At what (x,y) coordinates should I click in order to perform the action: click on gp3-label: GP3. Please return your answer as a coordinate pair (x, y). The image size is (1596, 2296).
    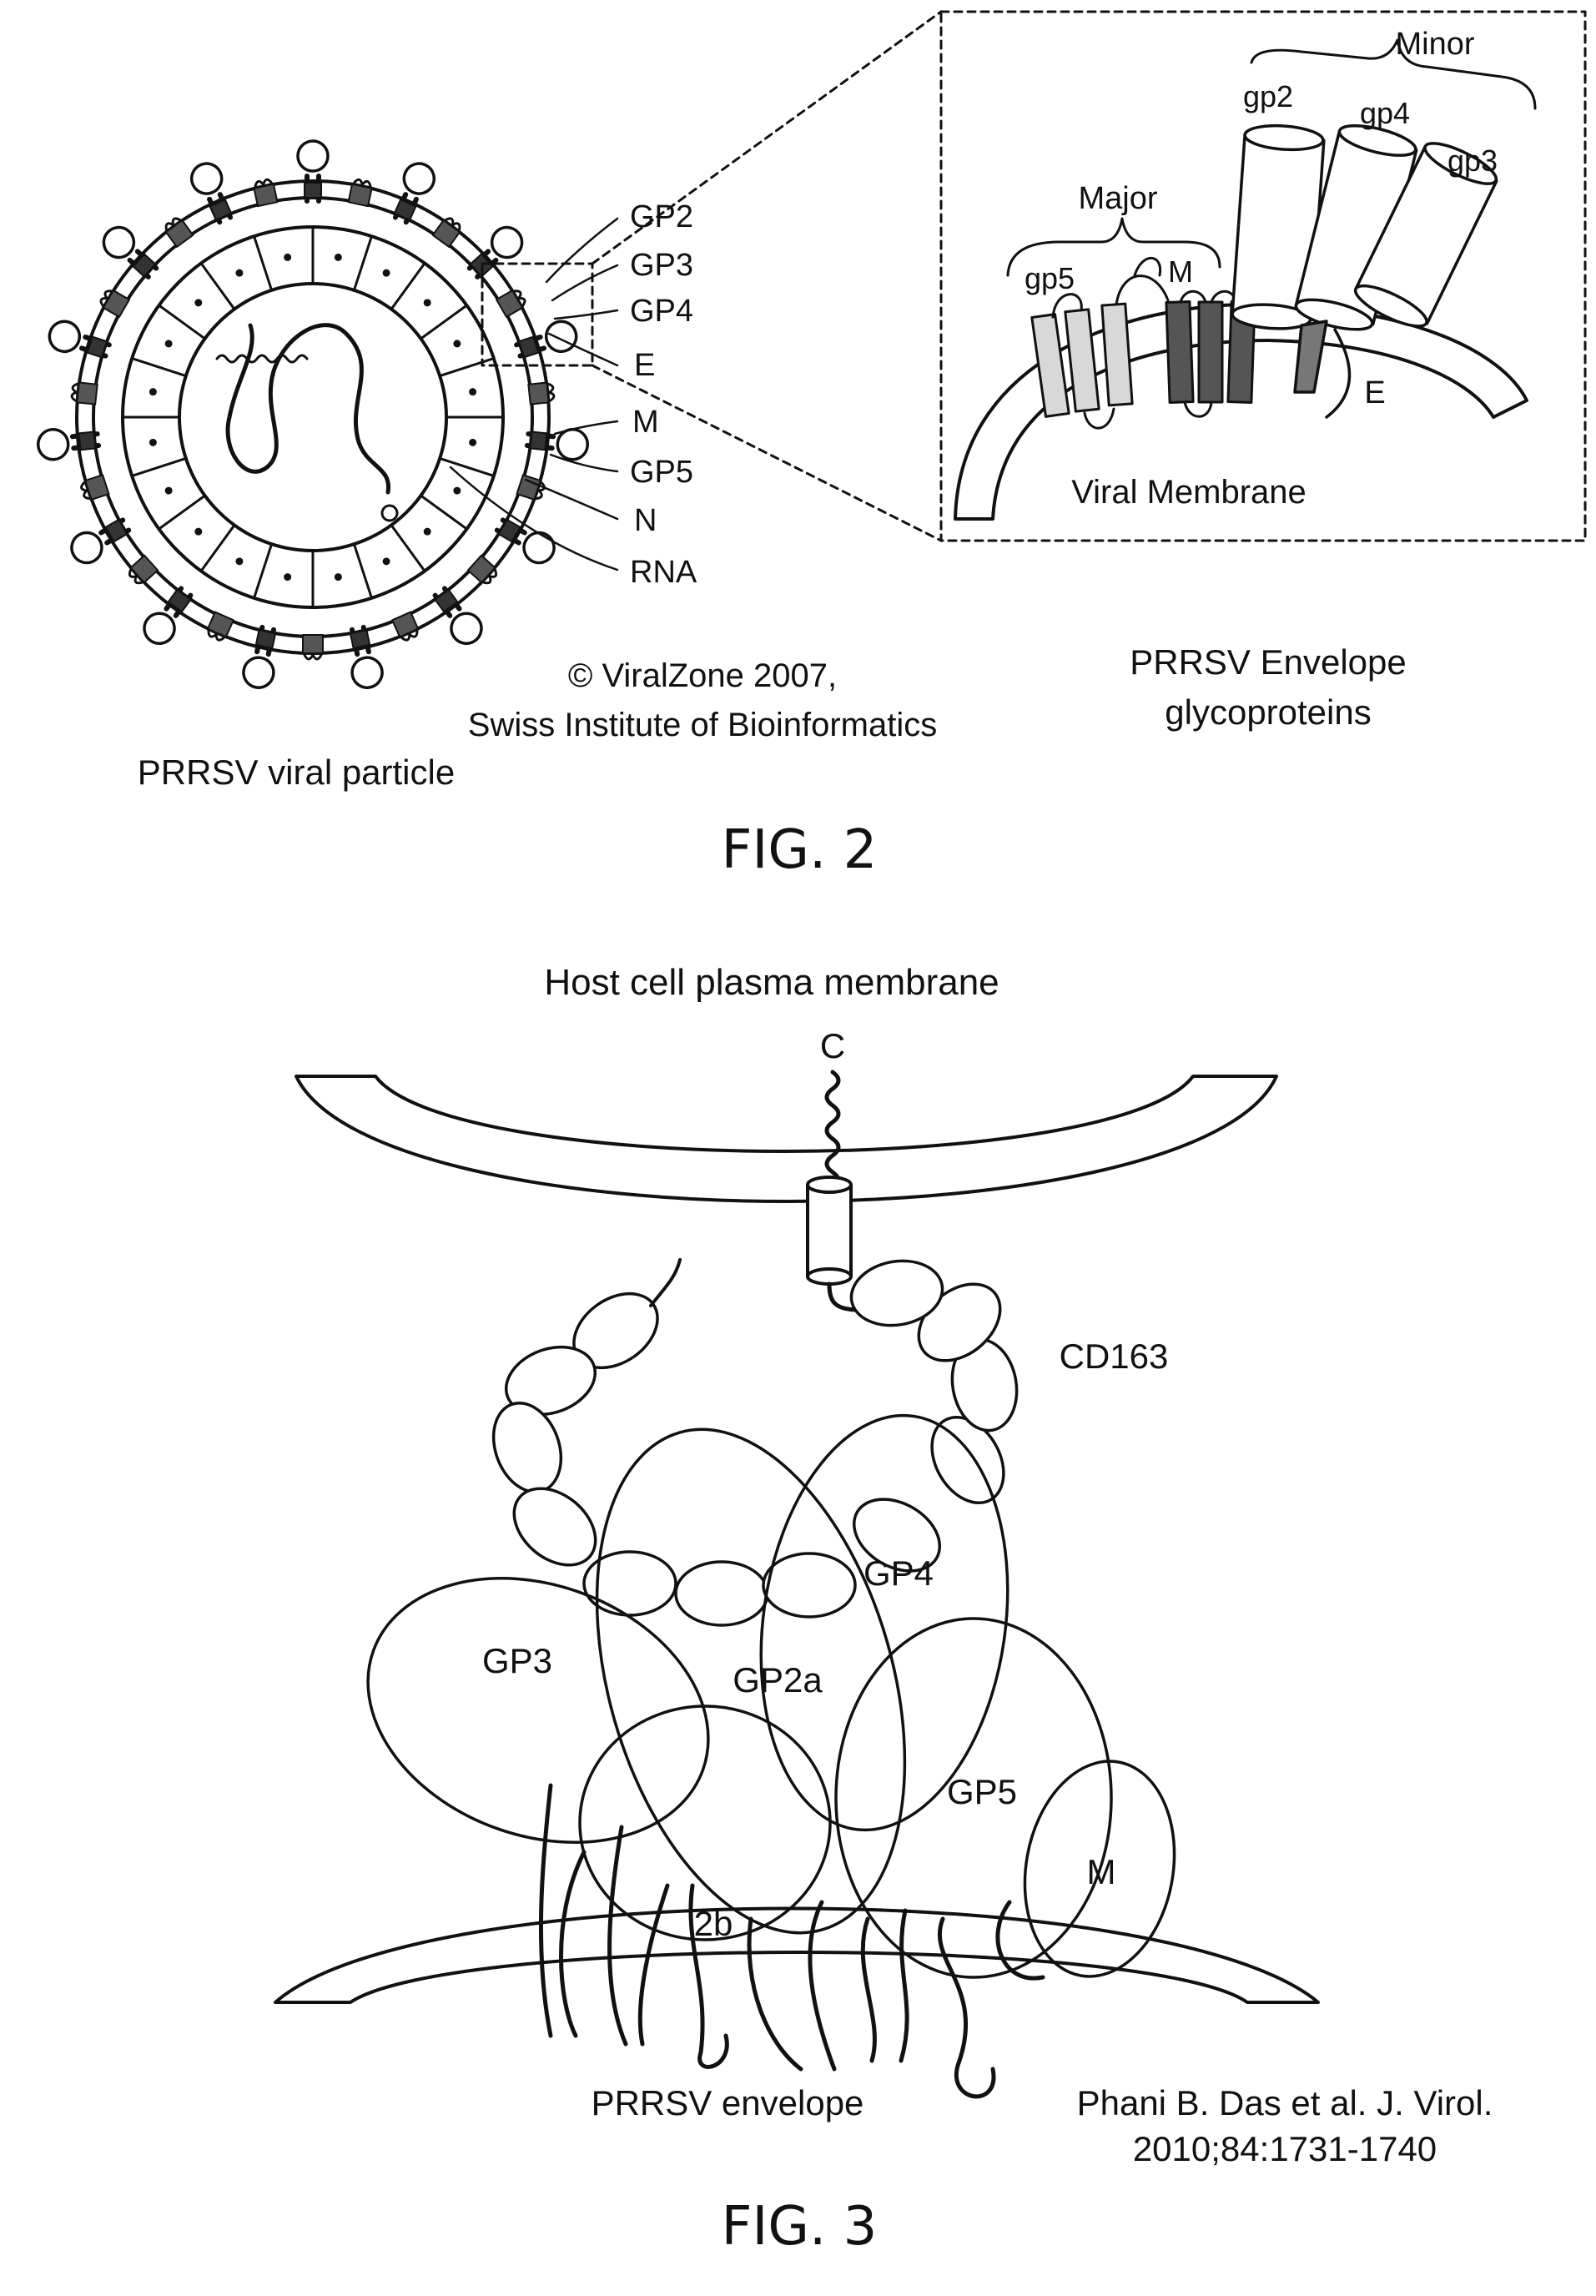
    Looking at the image, I should click on (517, 1660).